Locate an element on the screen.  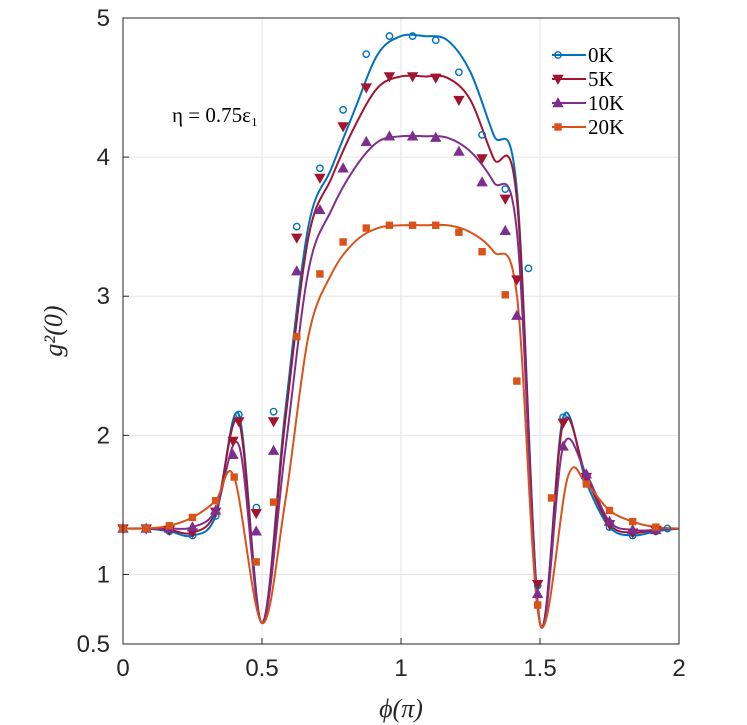
legend-label-5K: 5K is located at coordinates (601, 79).